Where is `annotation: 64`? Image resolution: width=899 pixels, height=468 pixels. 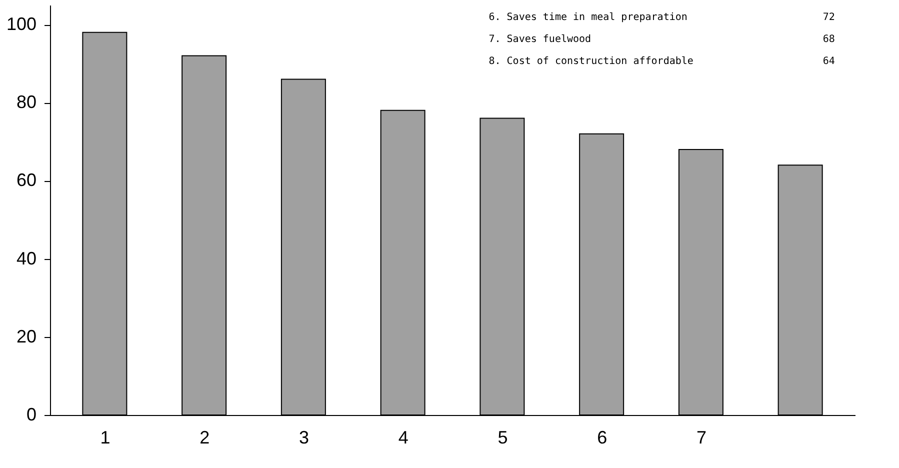 annotation: 64 is located at coordinates (828, 61).